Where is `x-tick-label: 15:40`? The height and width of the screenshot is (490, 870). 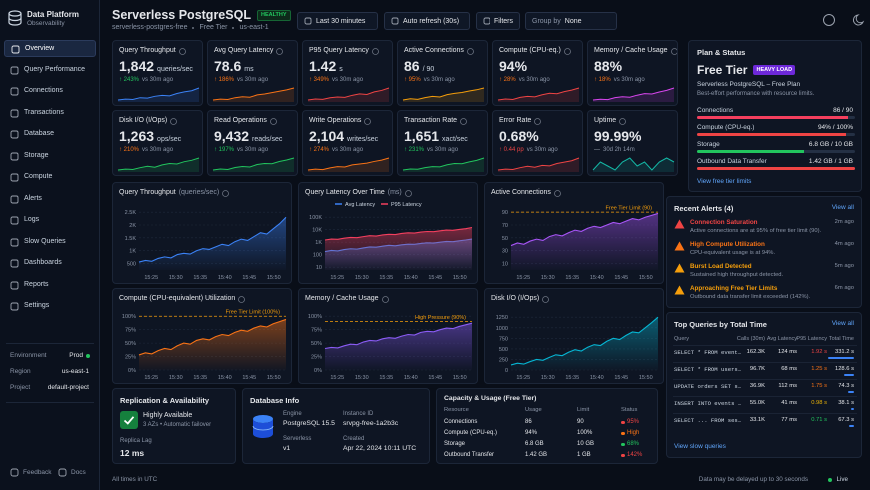 x-tick-label: 15:40 is located at coordinates (597, 278).